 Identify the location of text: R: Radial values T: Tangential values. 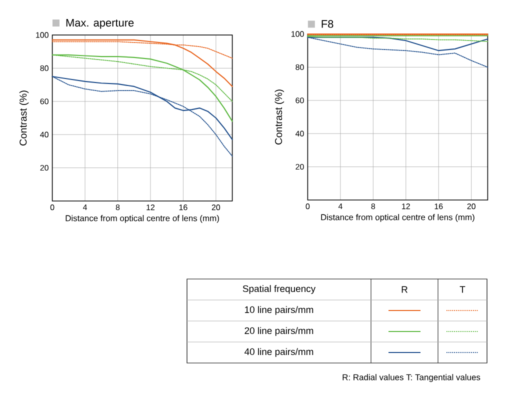
(411, 378).